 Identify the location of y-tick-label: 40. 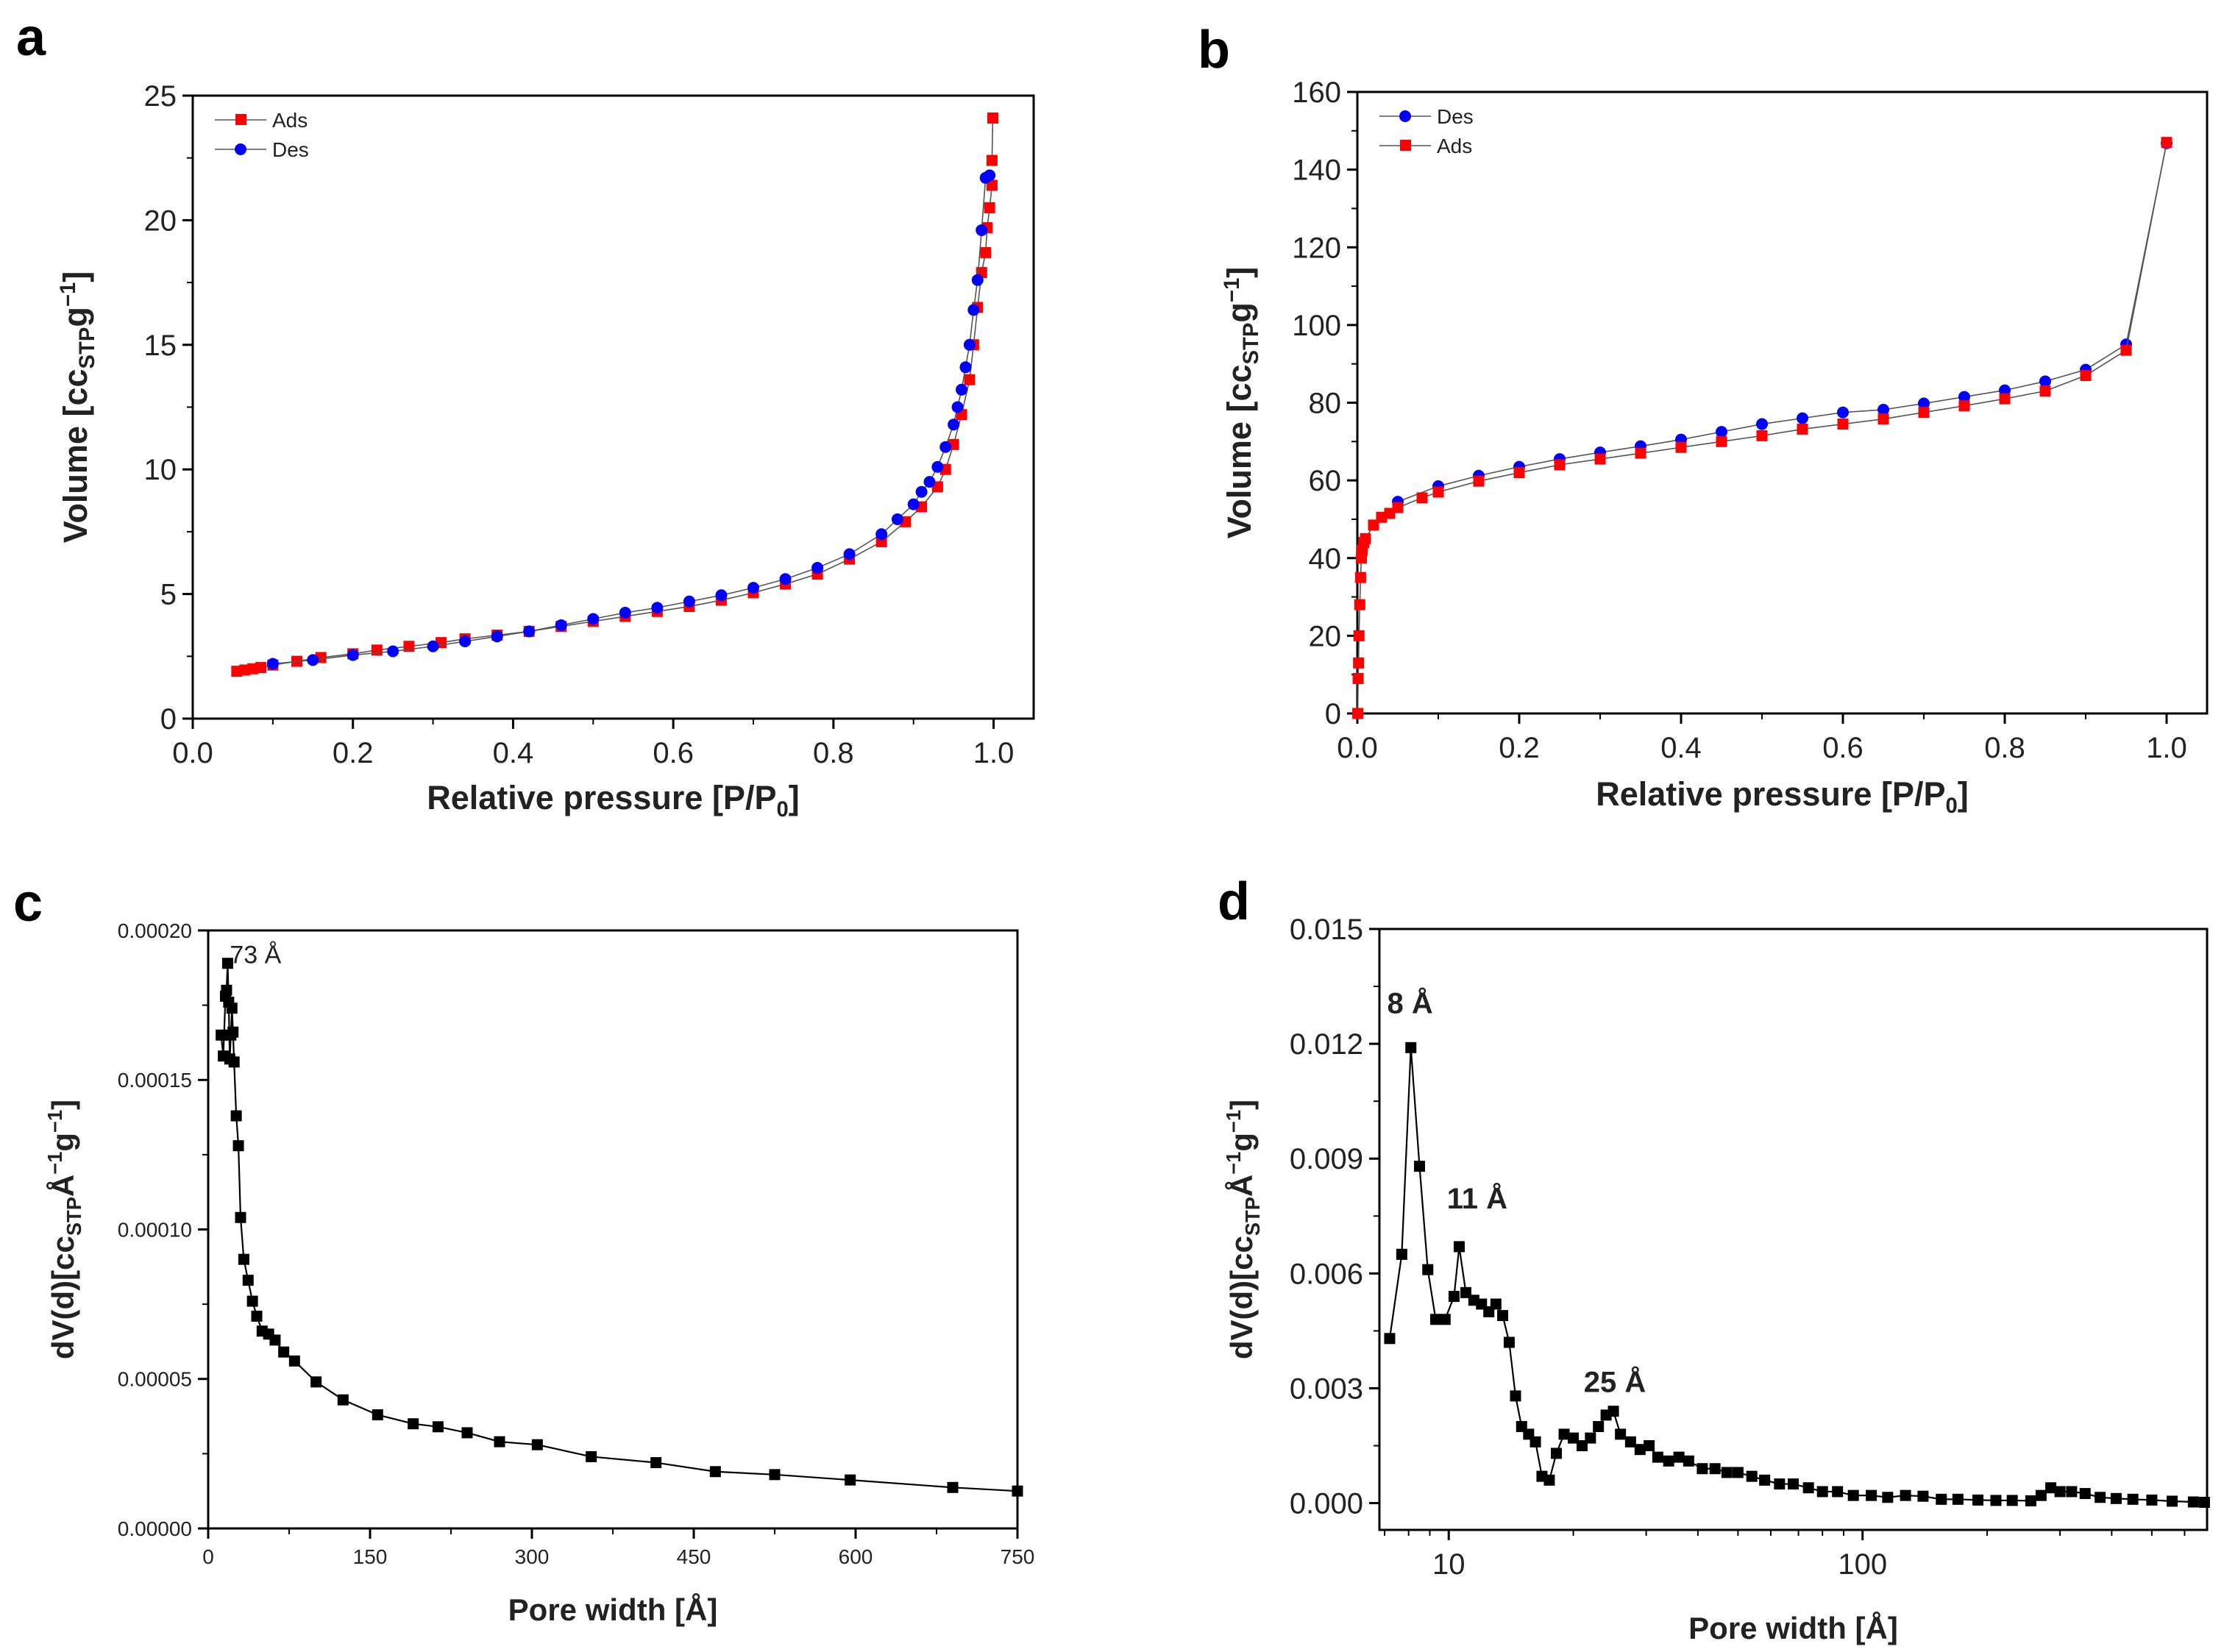
(1325, 559).